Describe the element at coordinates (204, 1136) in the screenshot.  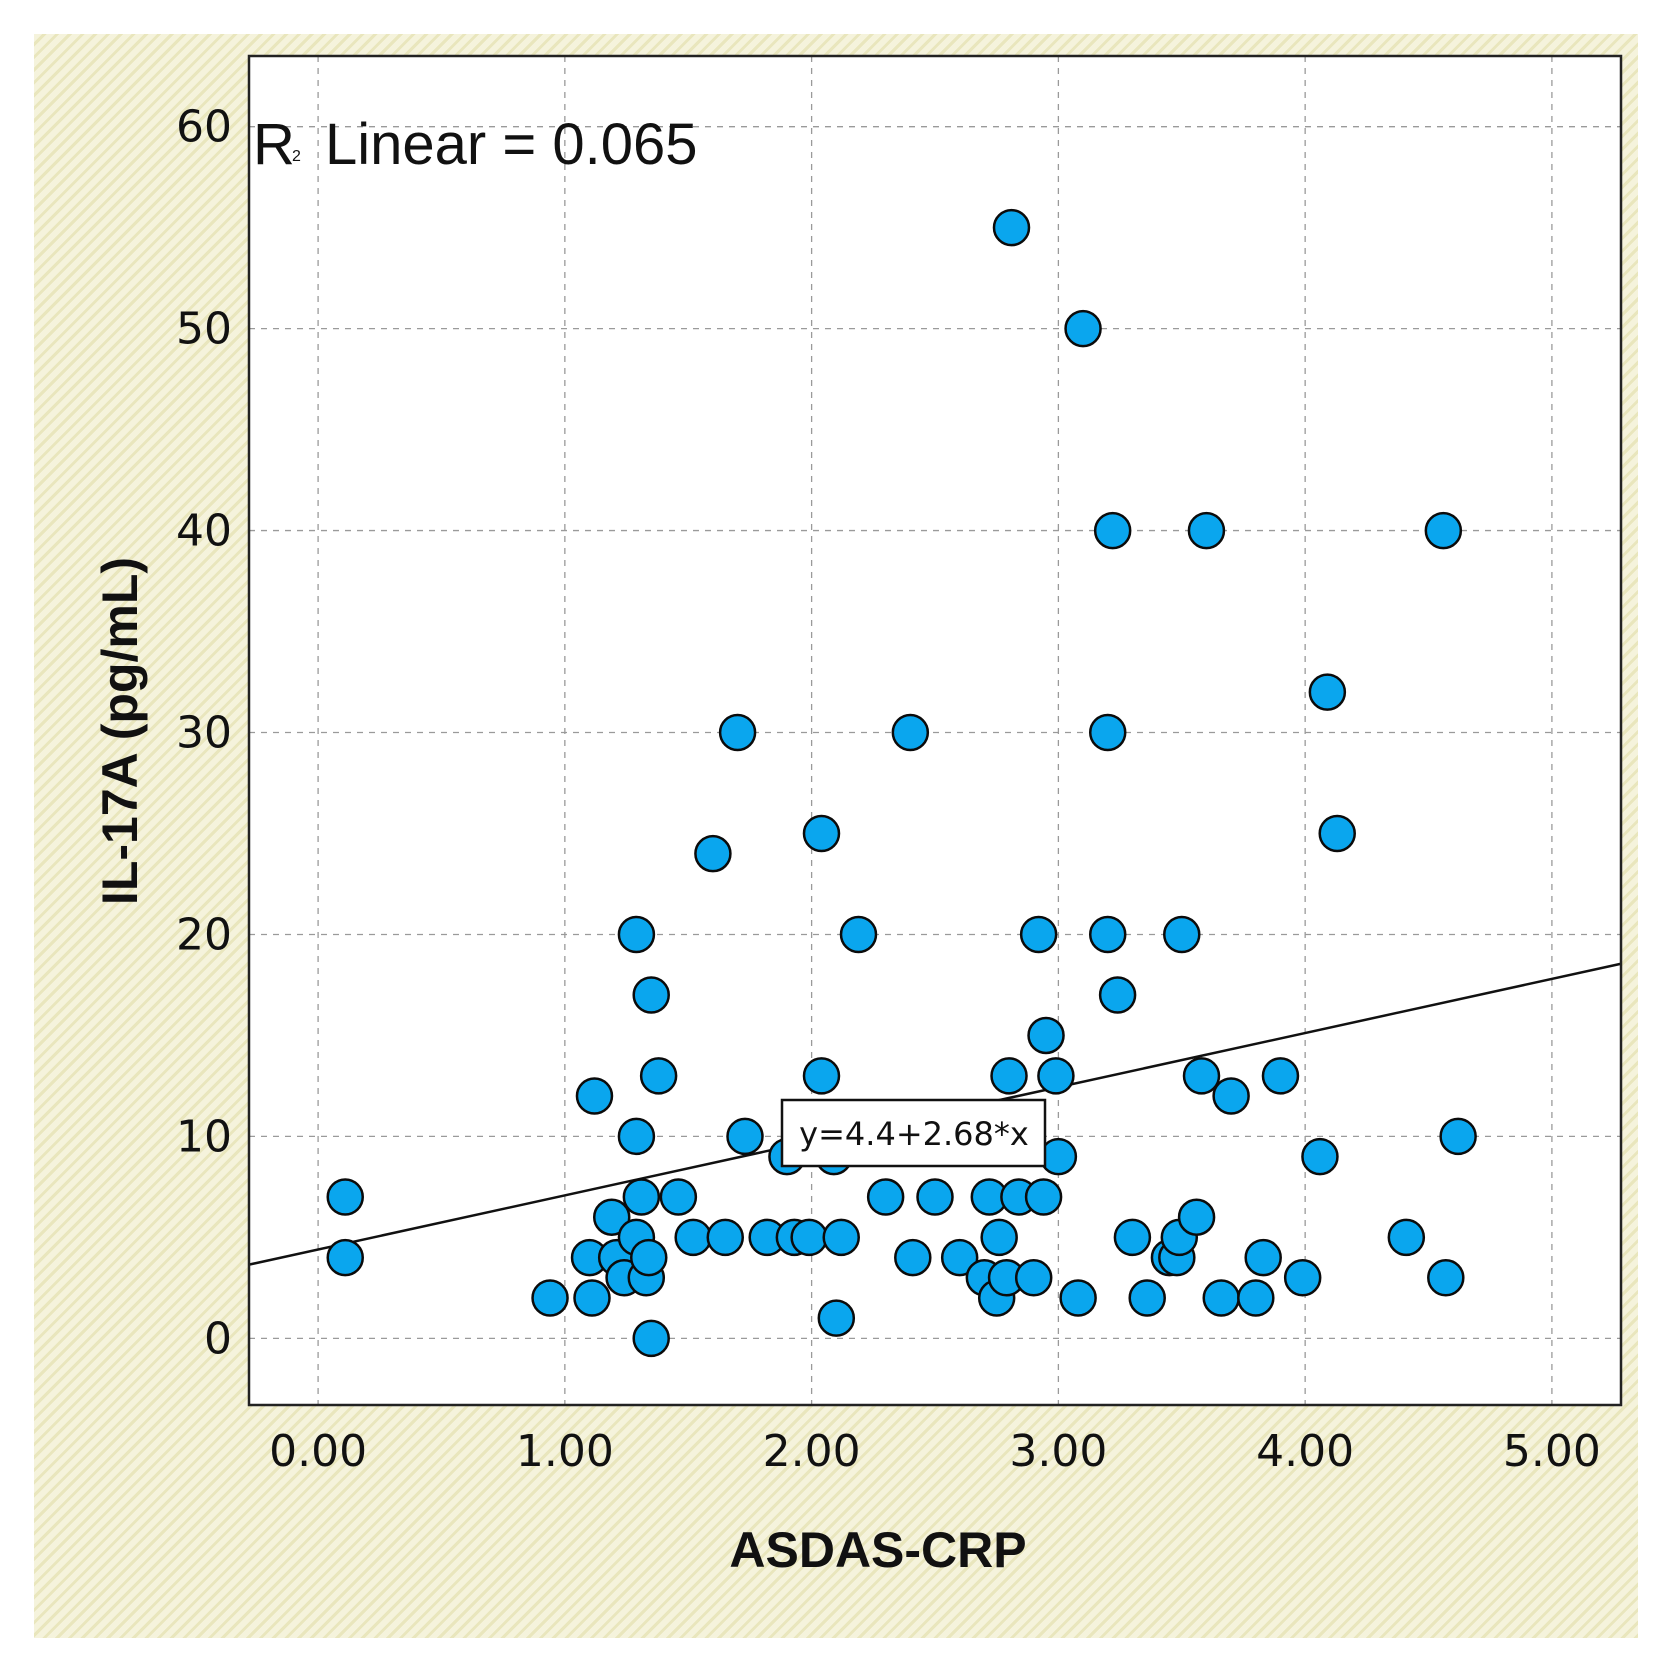
I see `y-tick-label: 10` at that location.